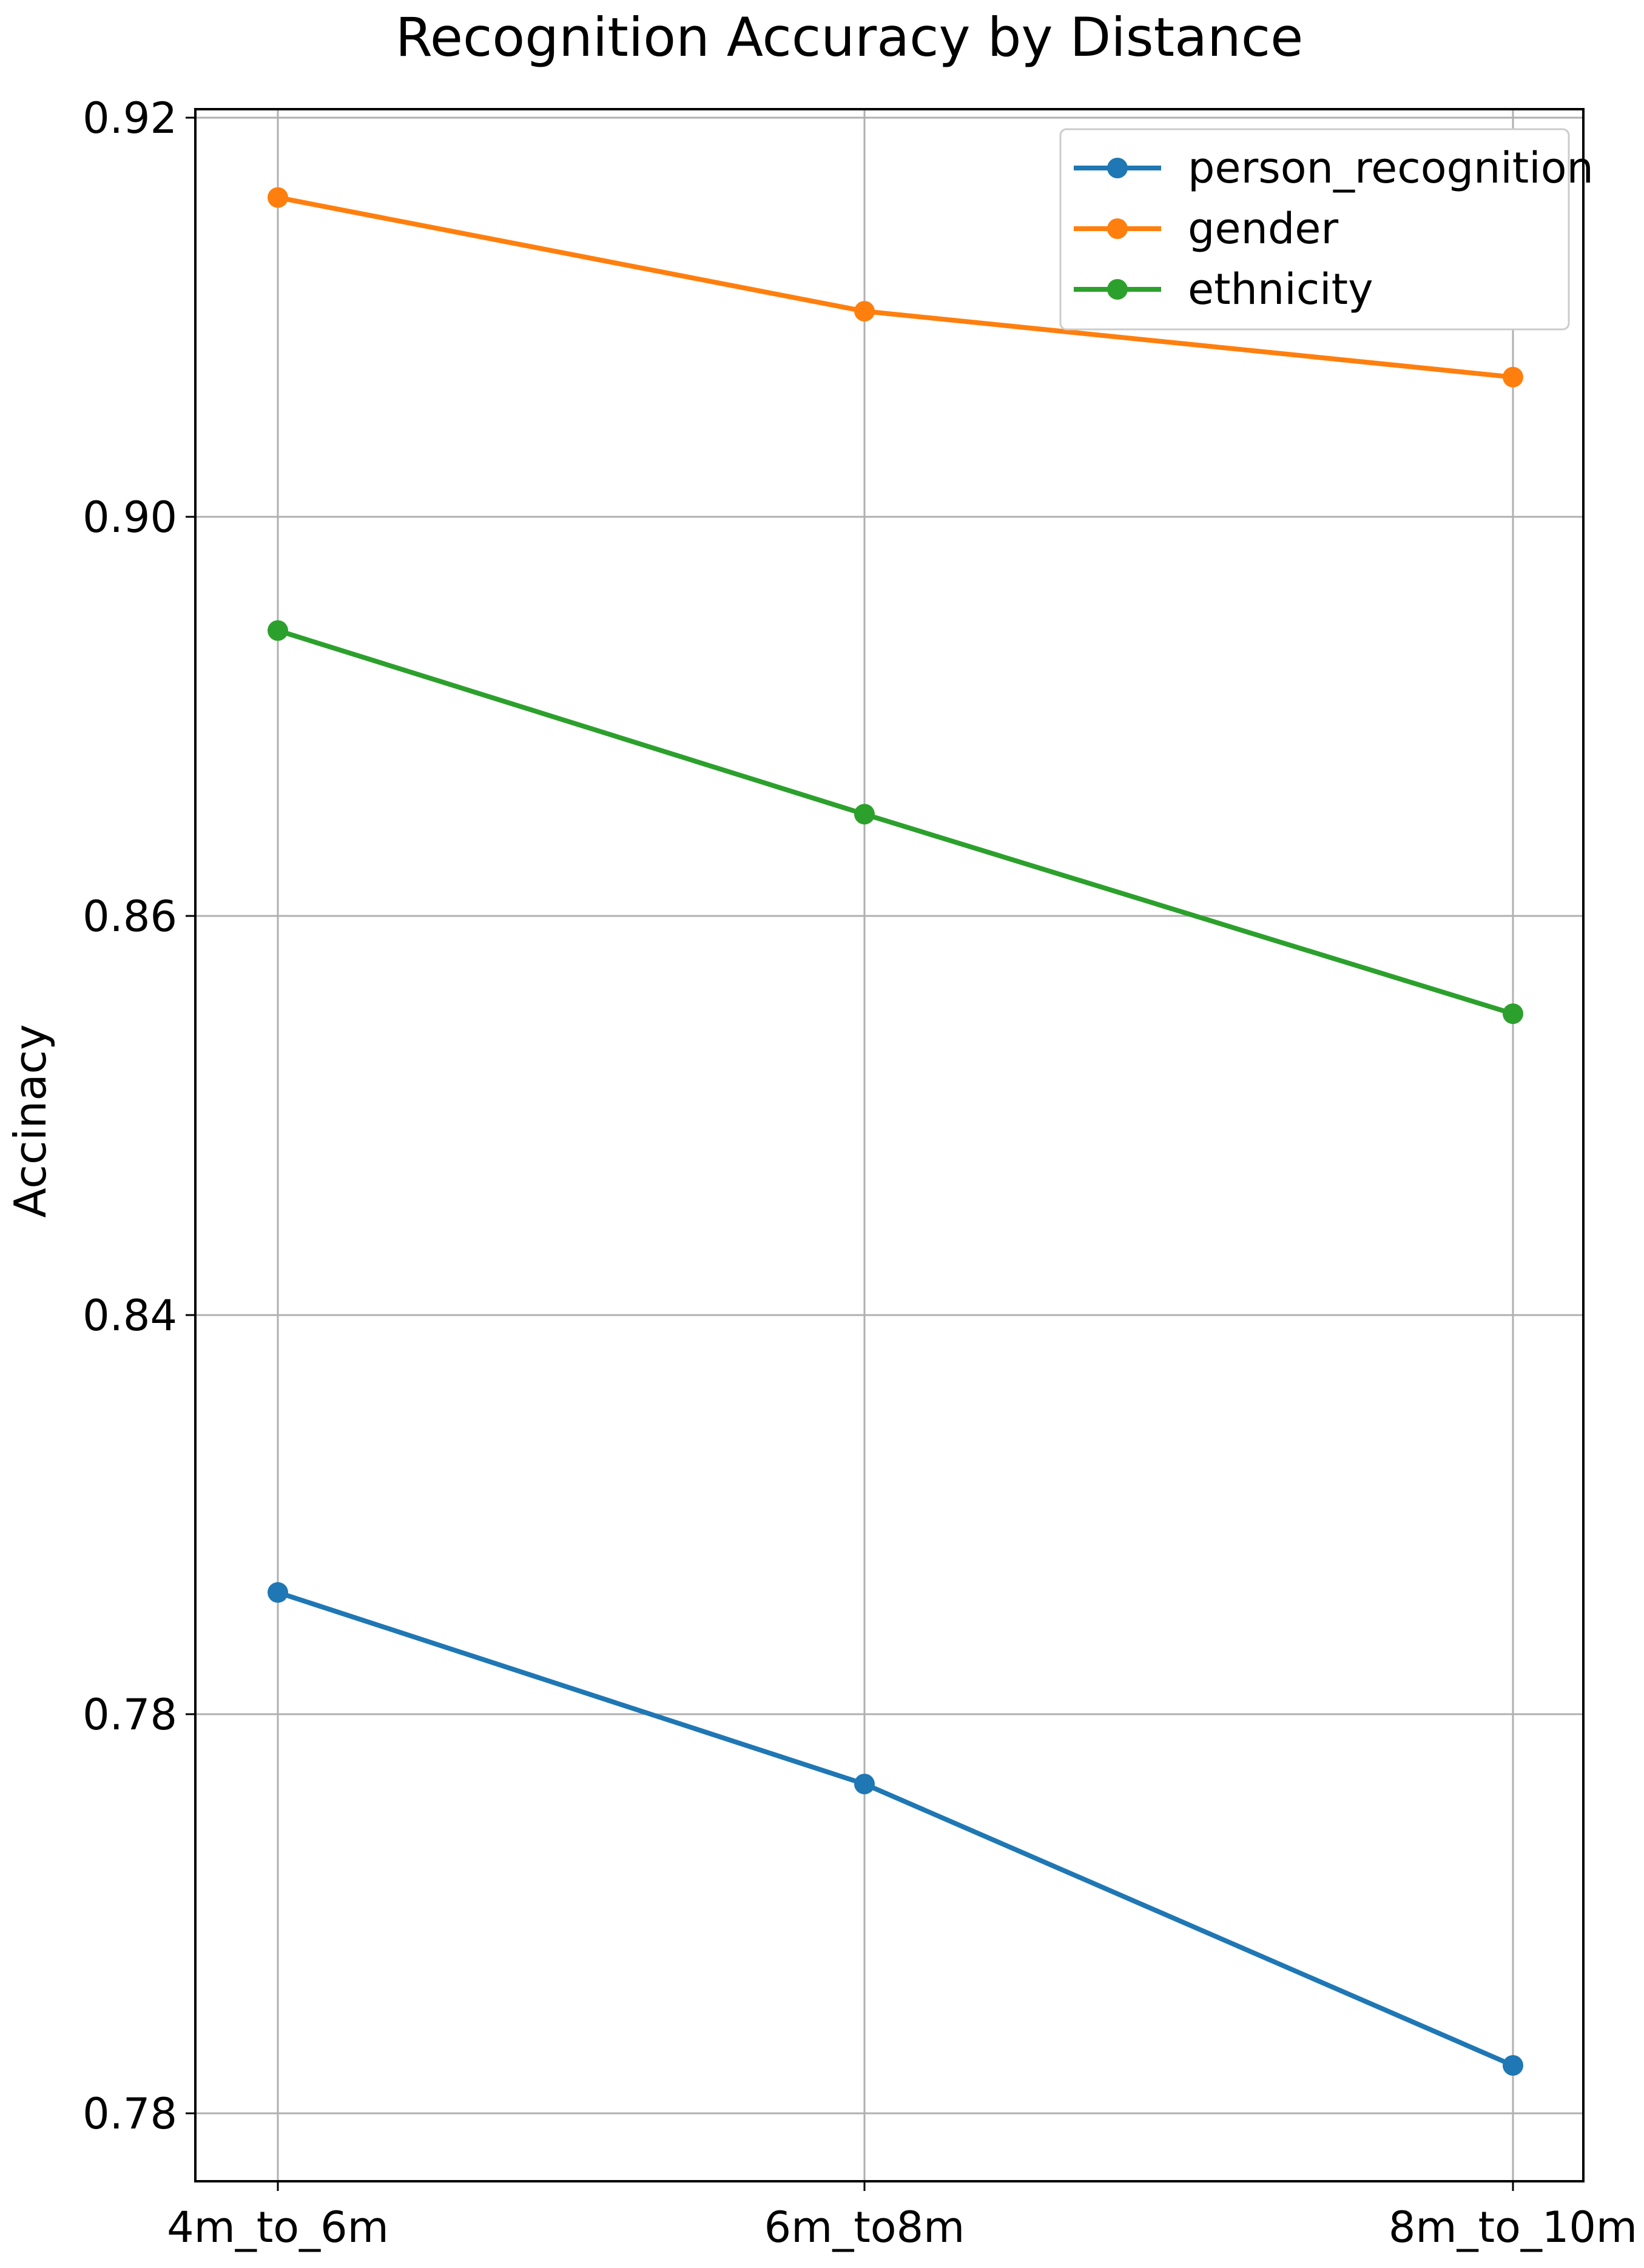 The width and height of the screenshot is (1644, 2268). What do you see at coordinates (1280, 289) in the screenshot?
I see `legend-label: ethnicity` at bounding box center [1280, 289].